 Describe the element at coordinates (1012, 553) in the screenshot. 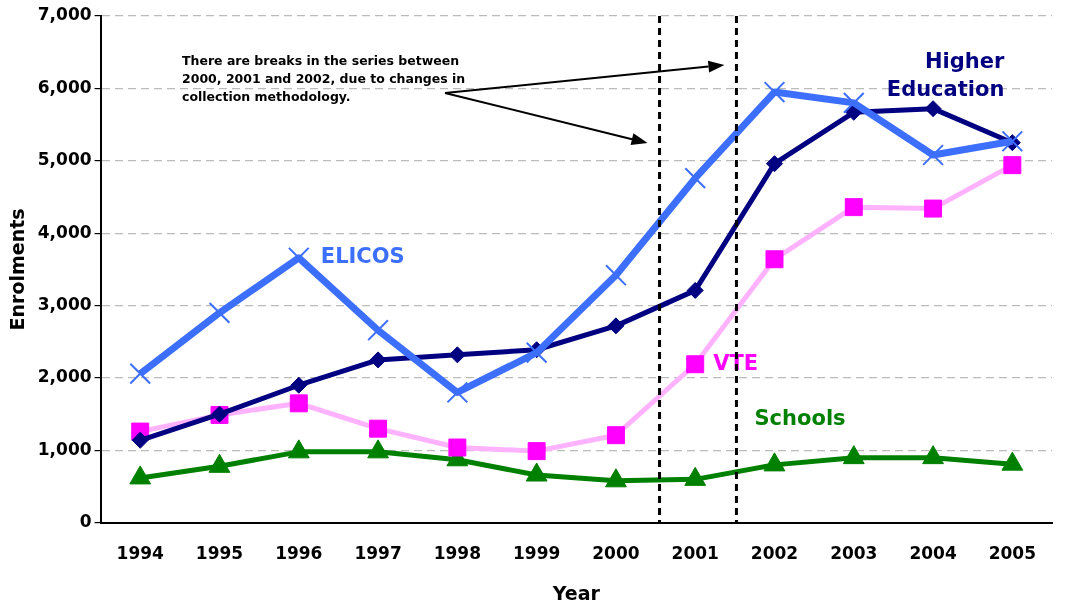

I see `x-tick-label: 2005` at that location.